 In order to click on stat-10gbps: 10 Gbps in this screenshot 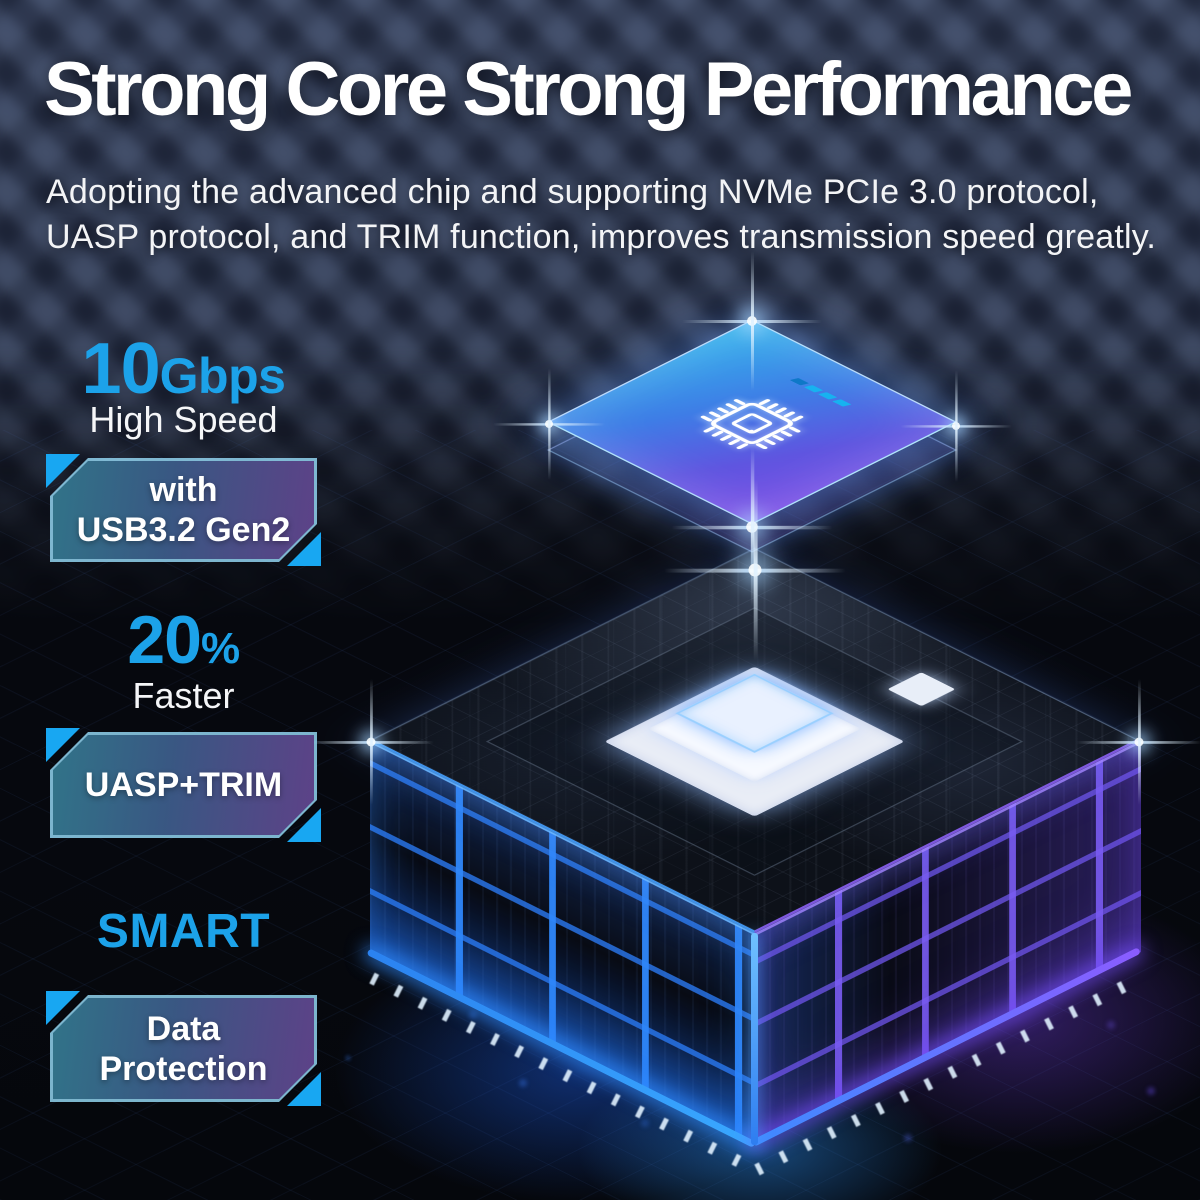, I will do `click(183, 369)`.